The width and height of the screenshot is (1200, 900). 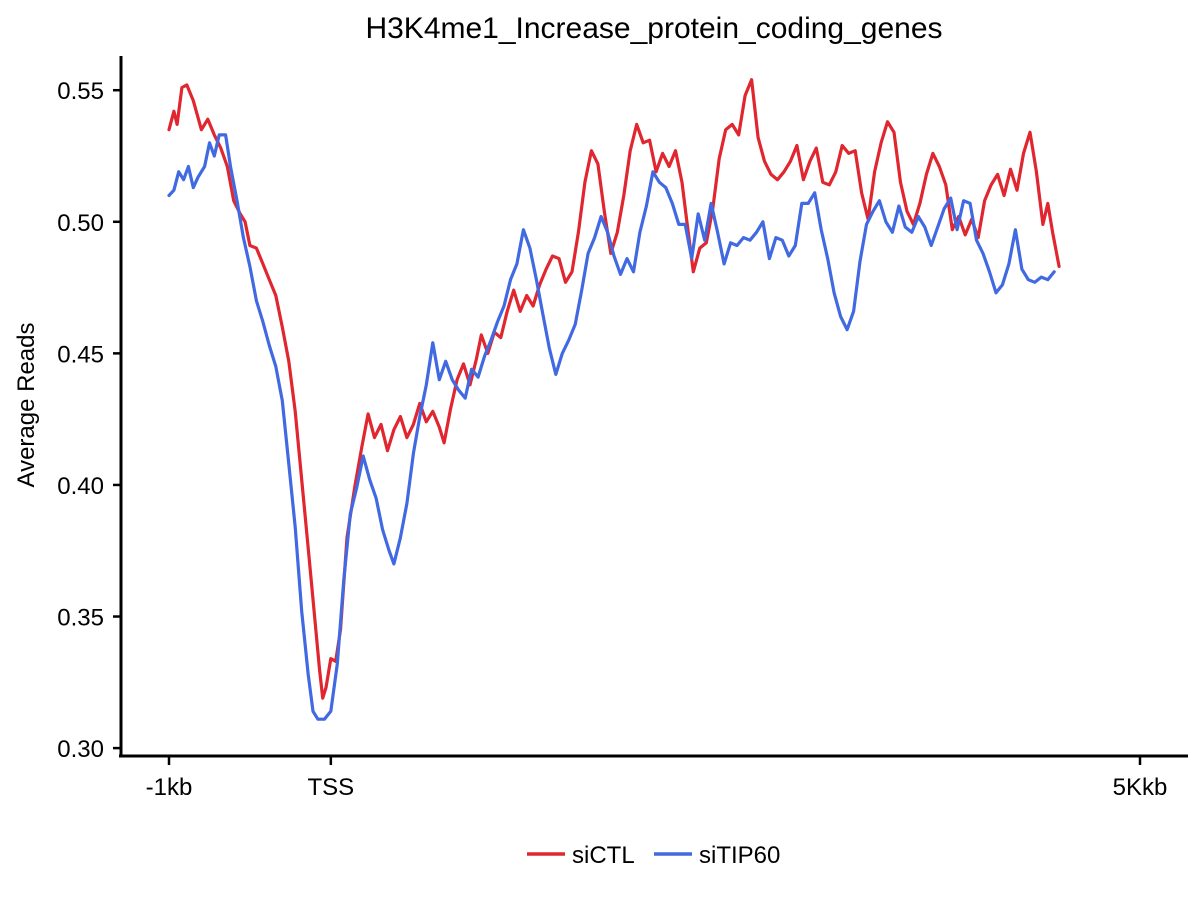 What do you see at coordinates (26, 405) in the screenshot?
I see `y-axis-label: Average Reads` at bounding box center [26, 405].